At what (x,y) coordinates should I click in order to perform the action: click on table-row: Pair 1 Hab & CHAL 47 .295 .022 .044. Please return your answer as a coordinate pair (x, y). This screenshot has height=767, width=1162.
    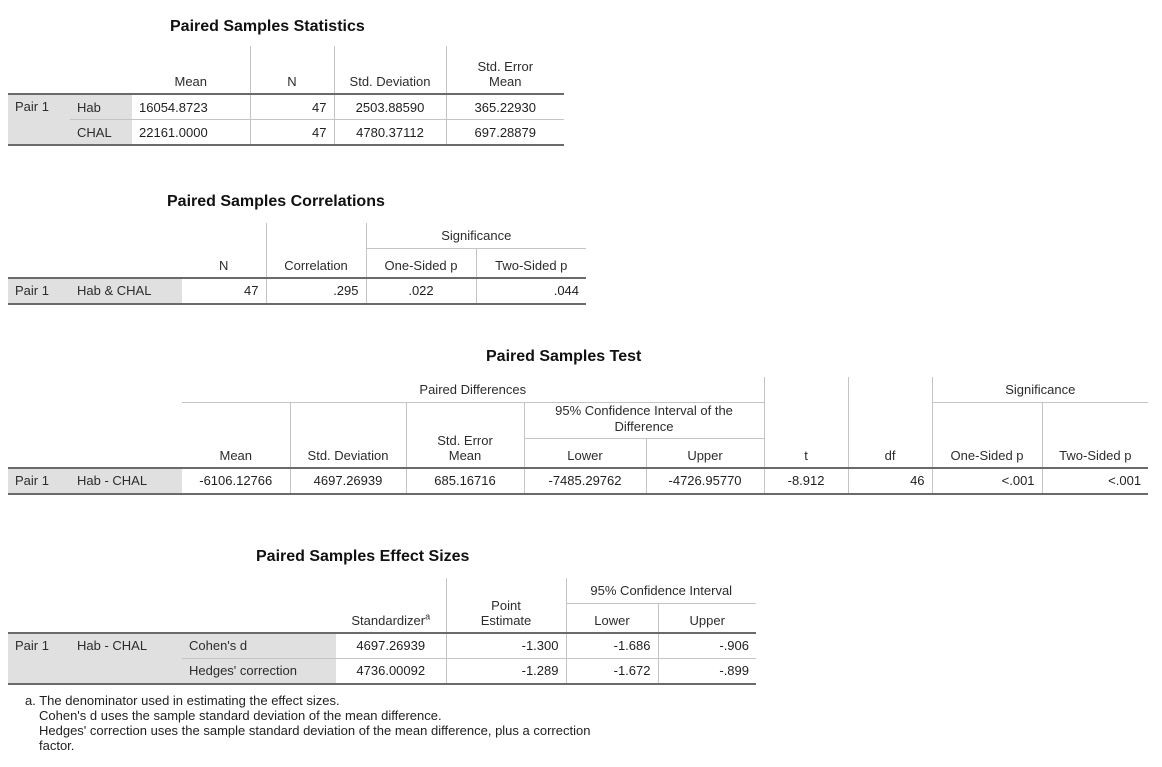
    Looking at the image, I should click on (297, 290).